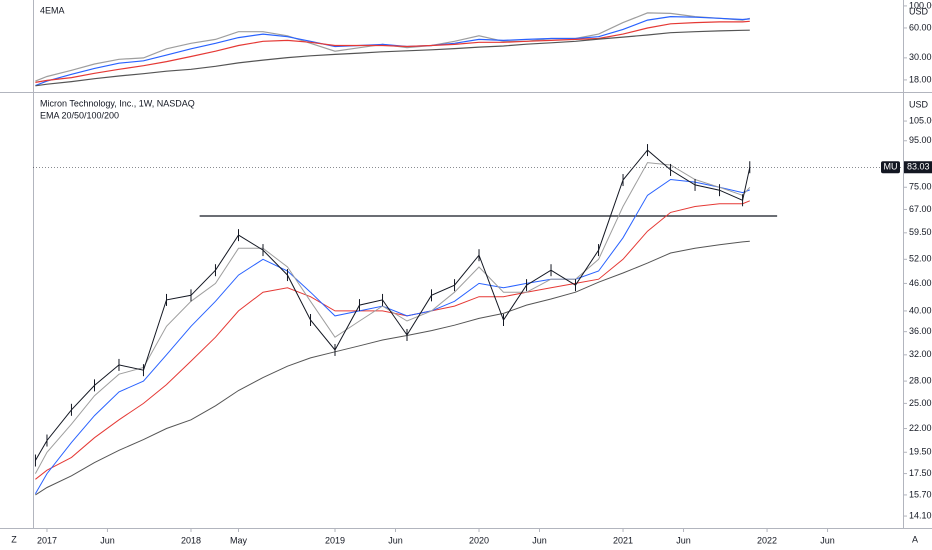  Describe the element at coordinates (920, 232) in the screenshot. I see `y-tick-label: 59.50` at that location.